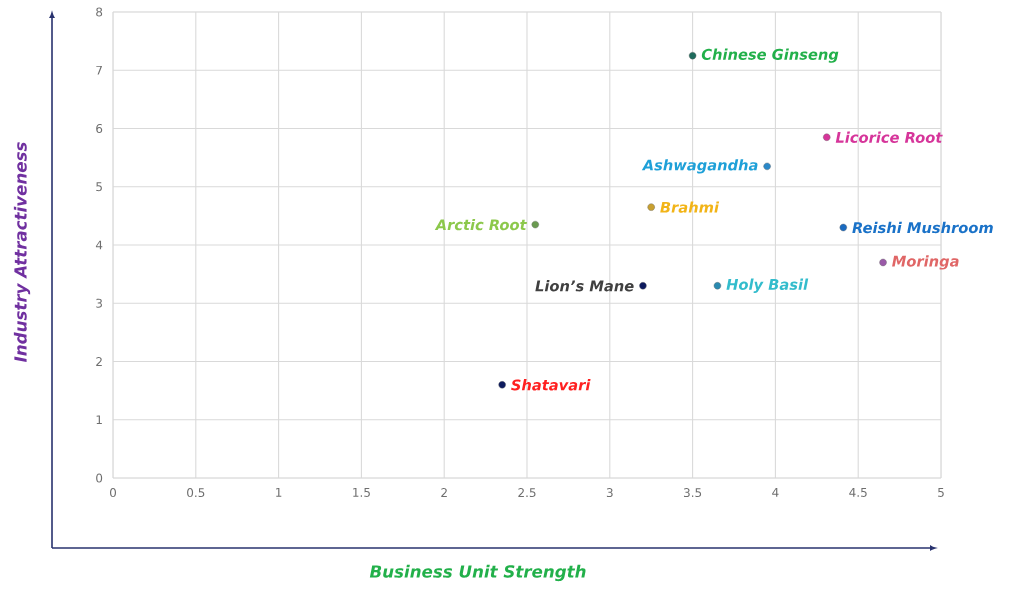 The width and height of the screenshot is (1020, 590). I want to click on y-axis-title: Industry Attractiveness, so click(22, 252).